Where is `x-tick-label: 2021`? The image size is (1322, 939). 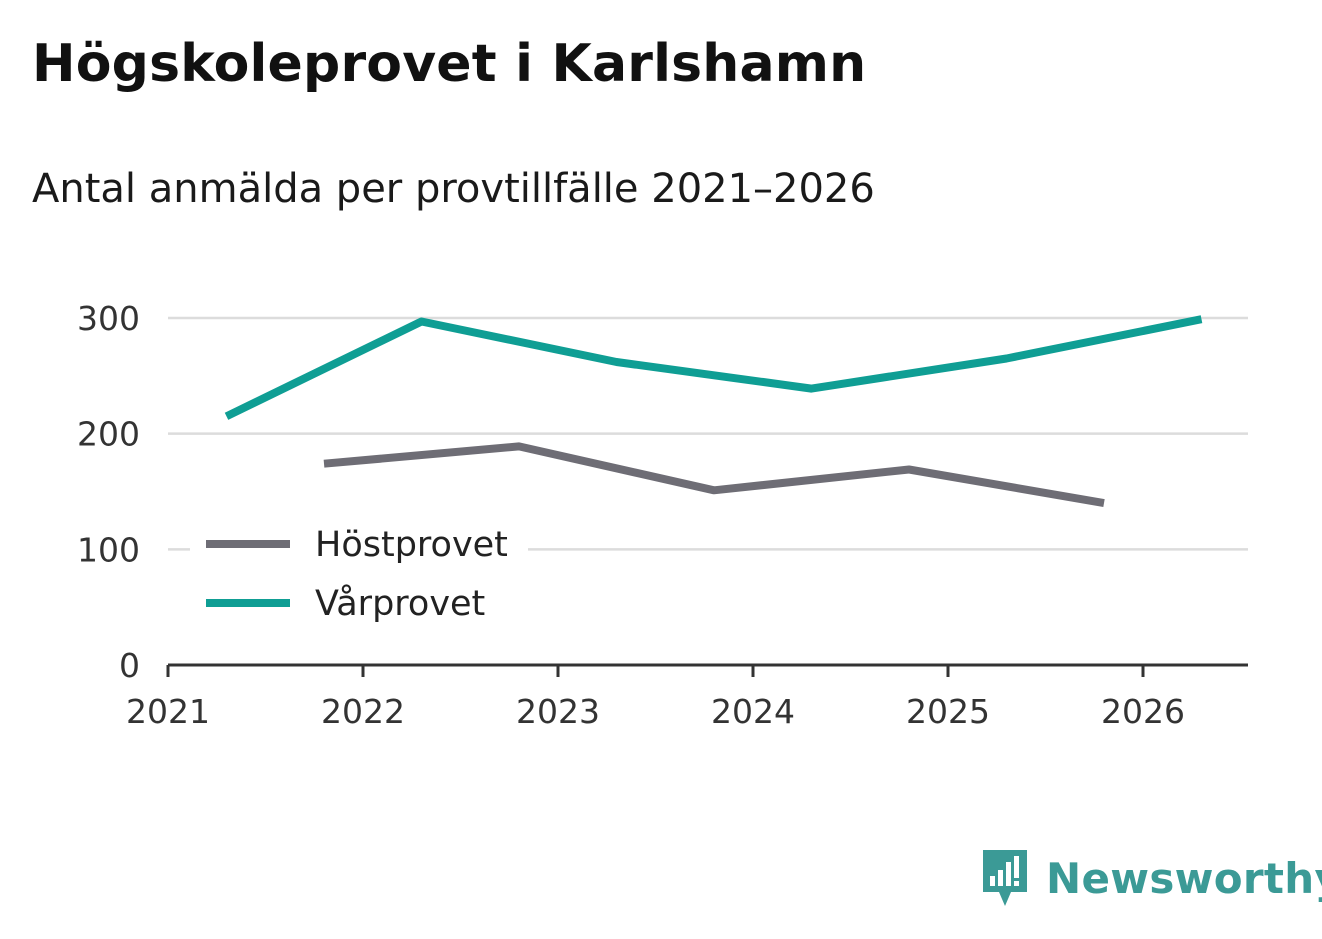 x-tick-label: 2021 is located at coordinates (168, 711).